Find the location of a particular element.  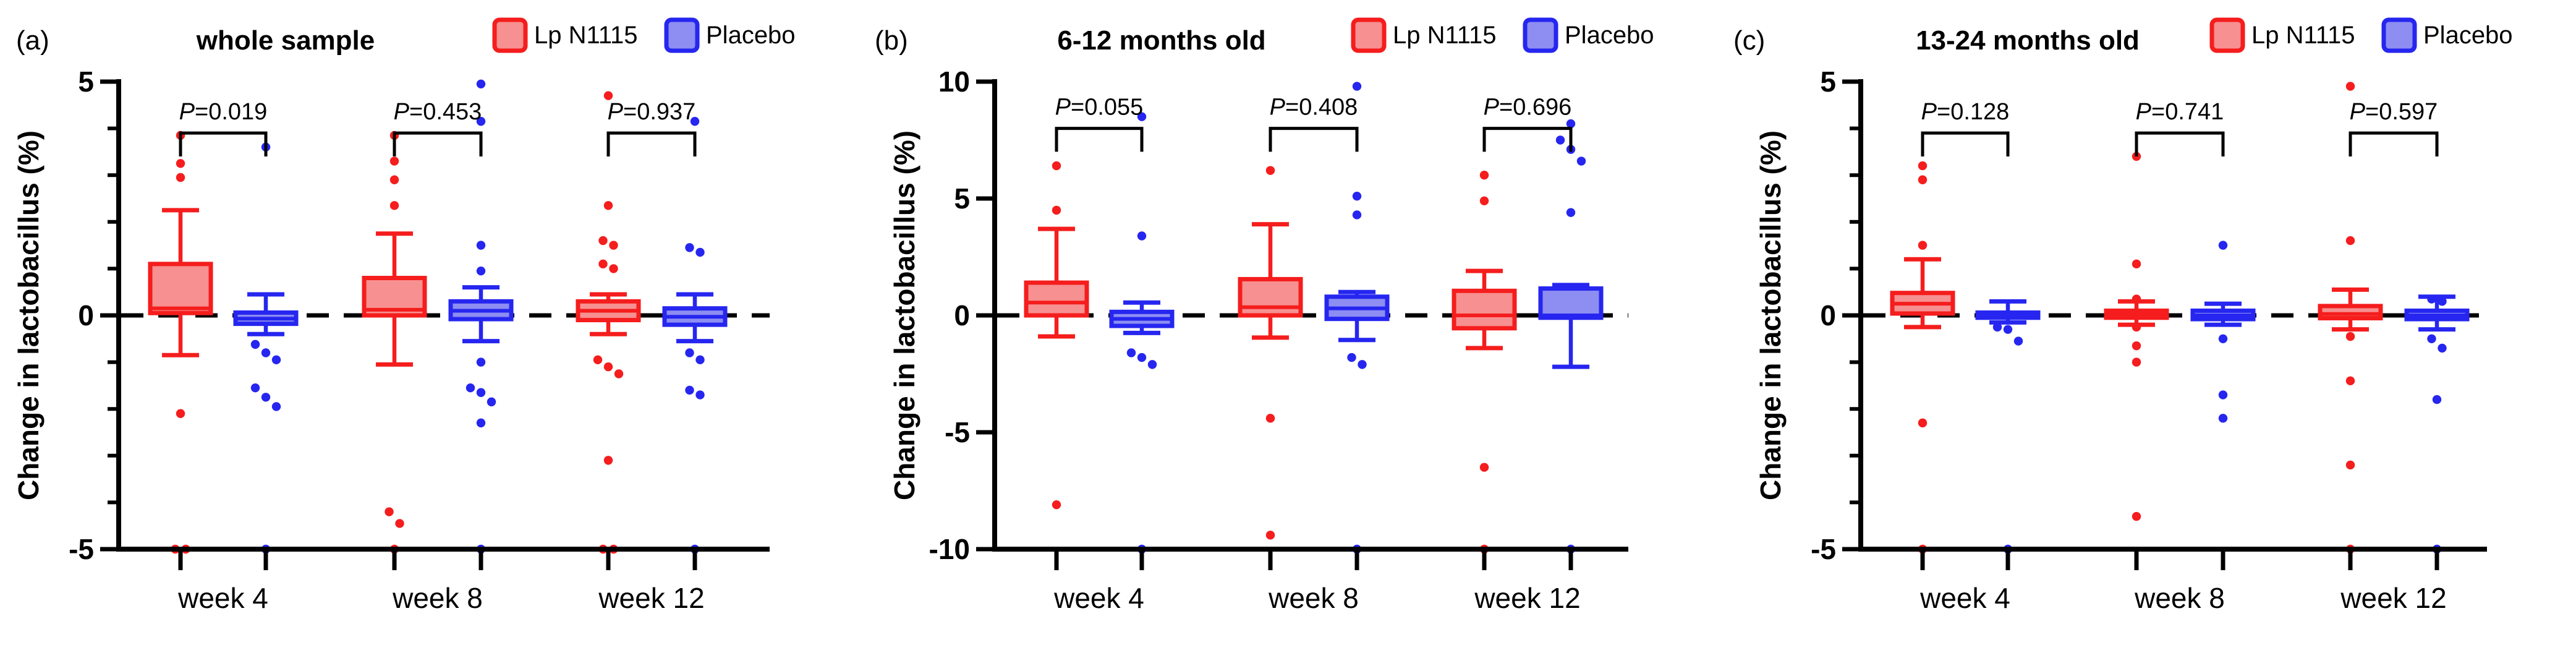

panel-label: (c) is located at coordinates (1749, 40).